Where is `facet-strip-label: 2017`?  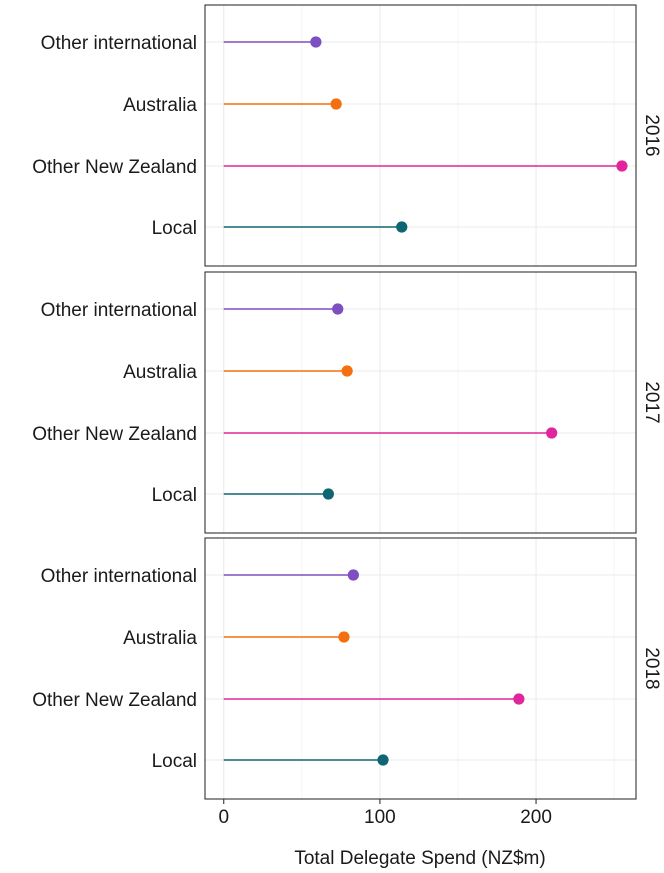 facet-strip-label: 2017 is located at coordinates (651, 402).